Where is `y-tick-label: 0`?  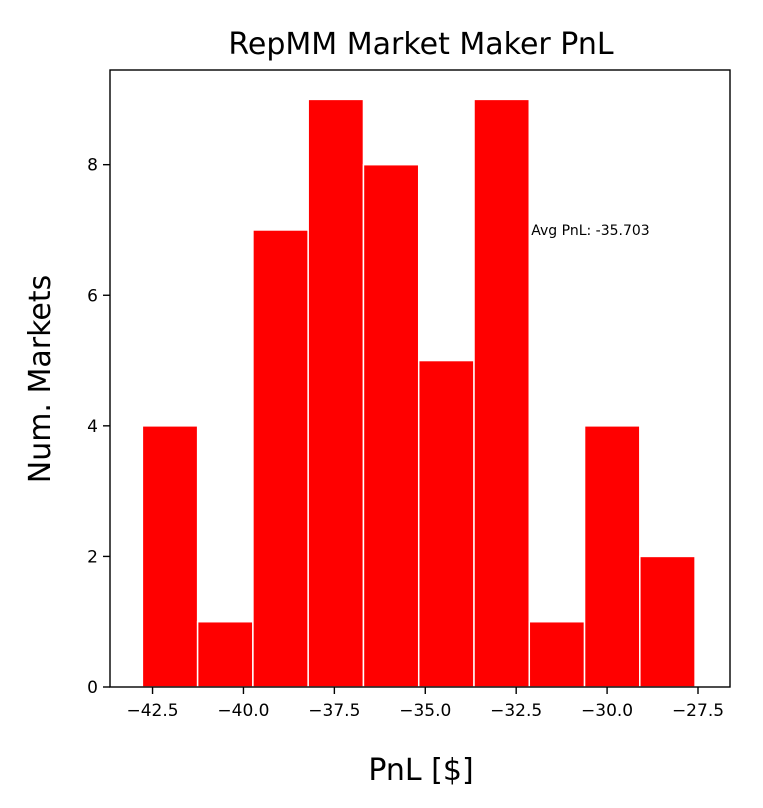 y-tick-label: 0 is located at coordinates (92, 688).